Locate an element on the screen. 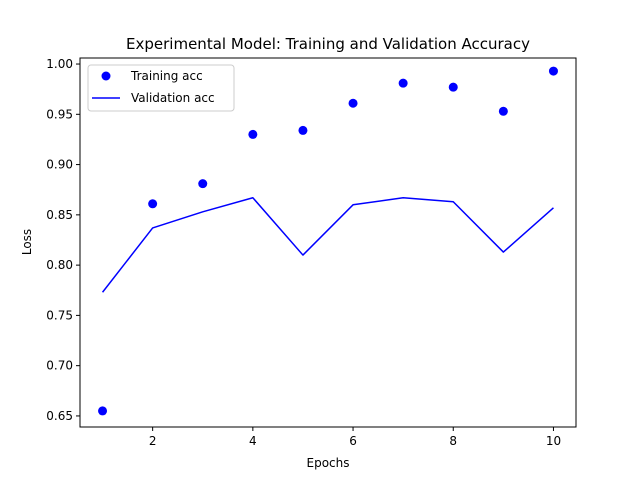 This screenshot has height=480, width=640. y-tick-label: 0.70 is located at coordinates (59, 366).